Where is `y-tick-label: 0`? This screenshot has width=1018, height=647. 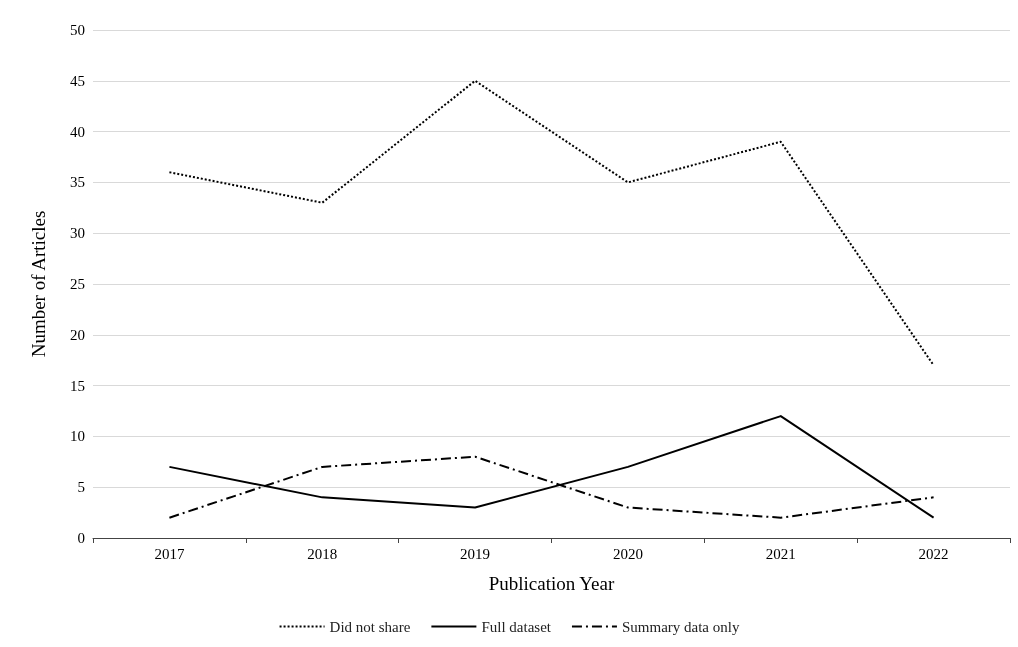 y-tick-label: 0 is located at coordinates (81, 538).